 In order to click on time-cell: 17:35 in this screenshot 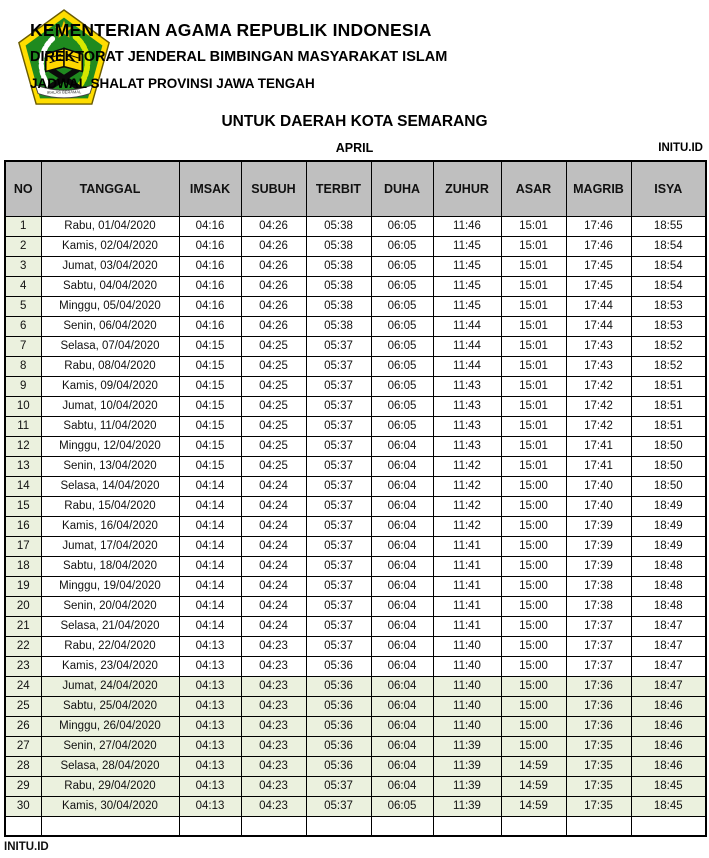, I will do `click(598, 806)`.